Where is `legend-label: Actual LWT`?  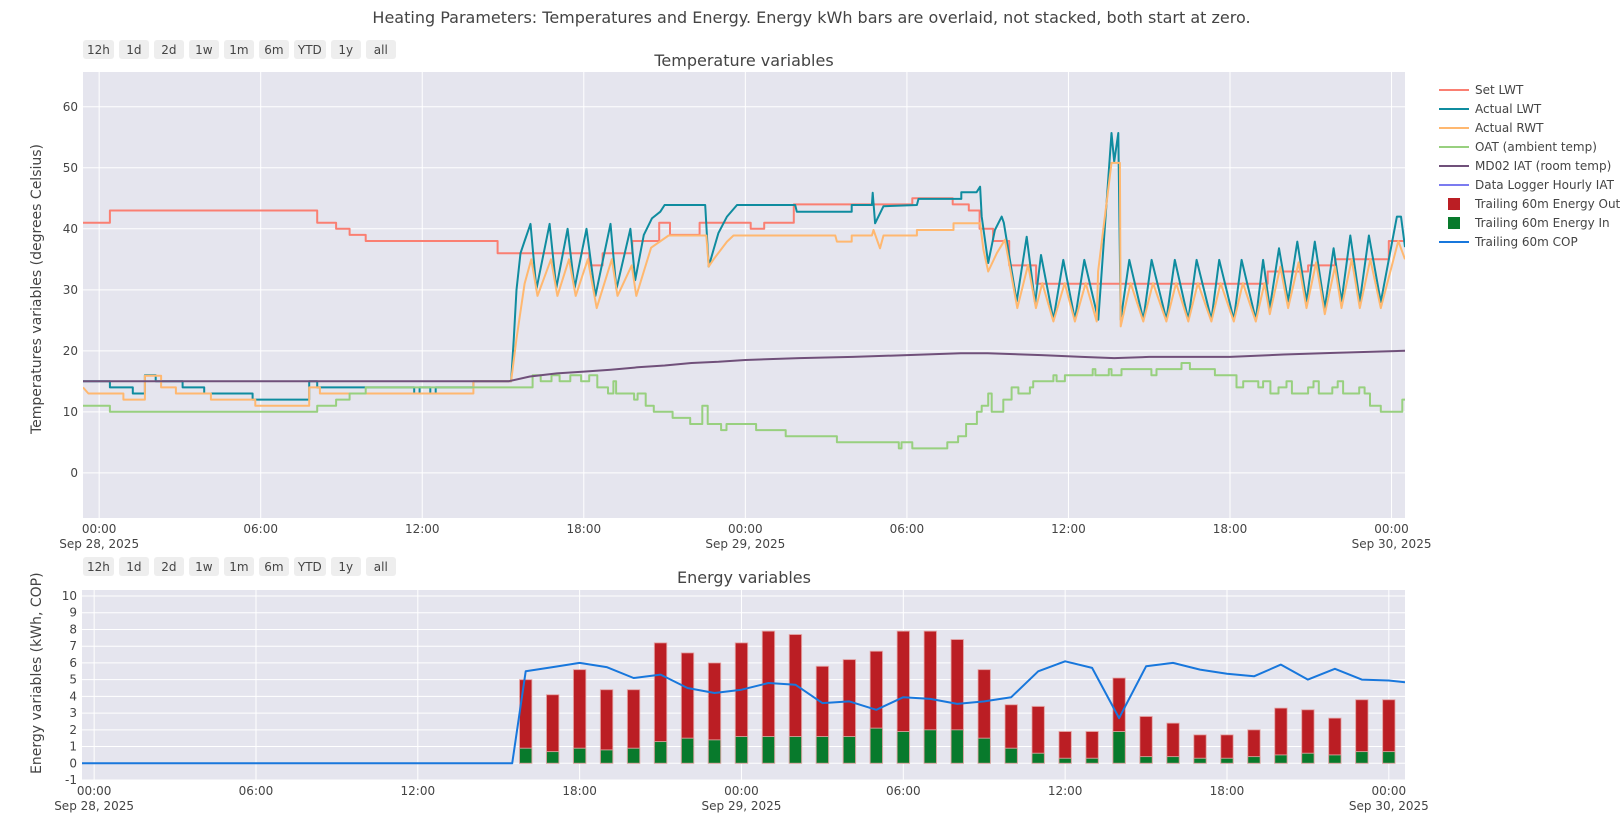
legend-label: Actual LWT is located at coordinates (1508, 108).